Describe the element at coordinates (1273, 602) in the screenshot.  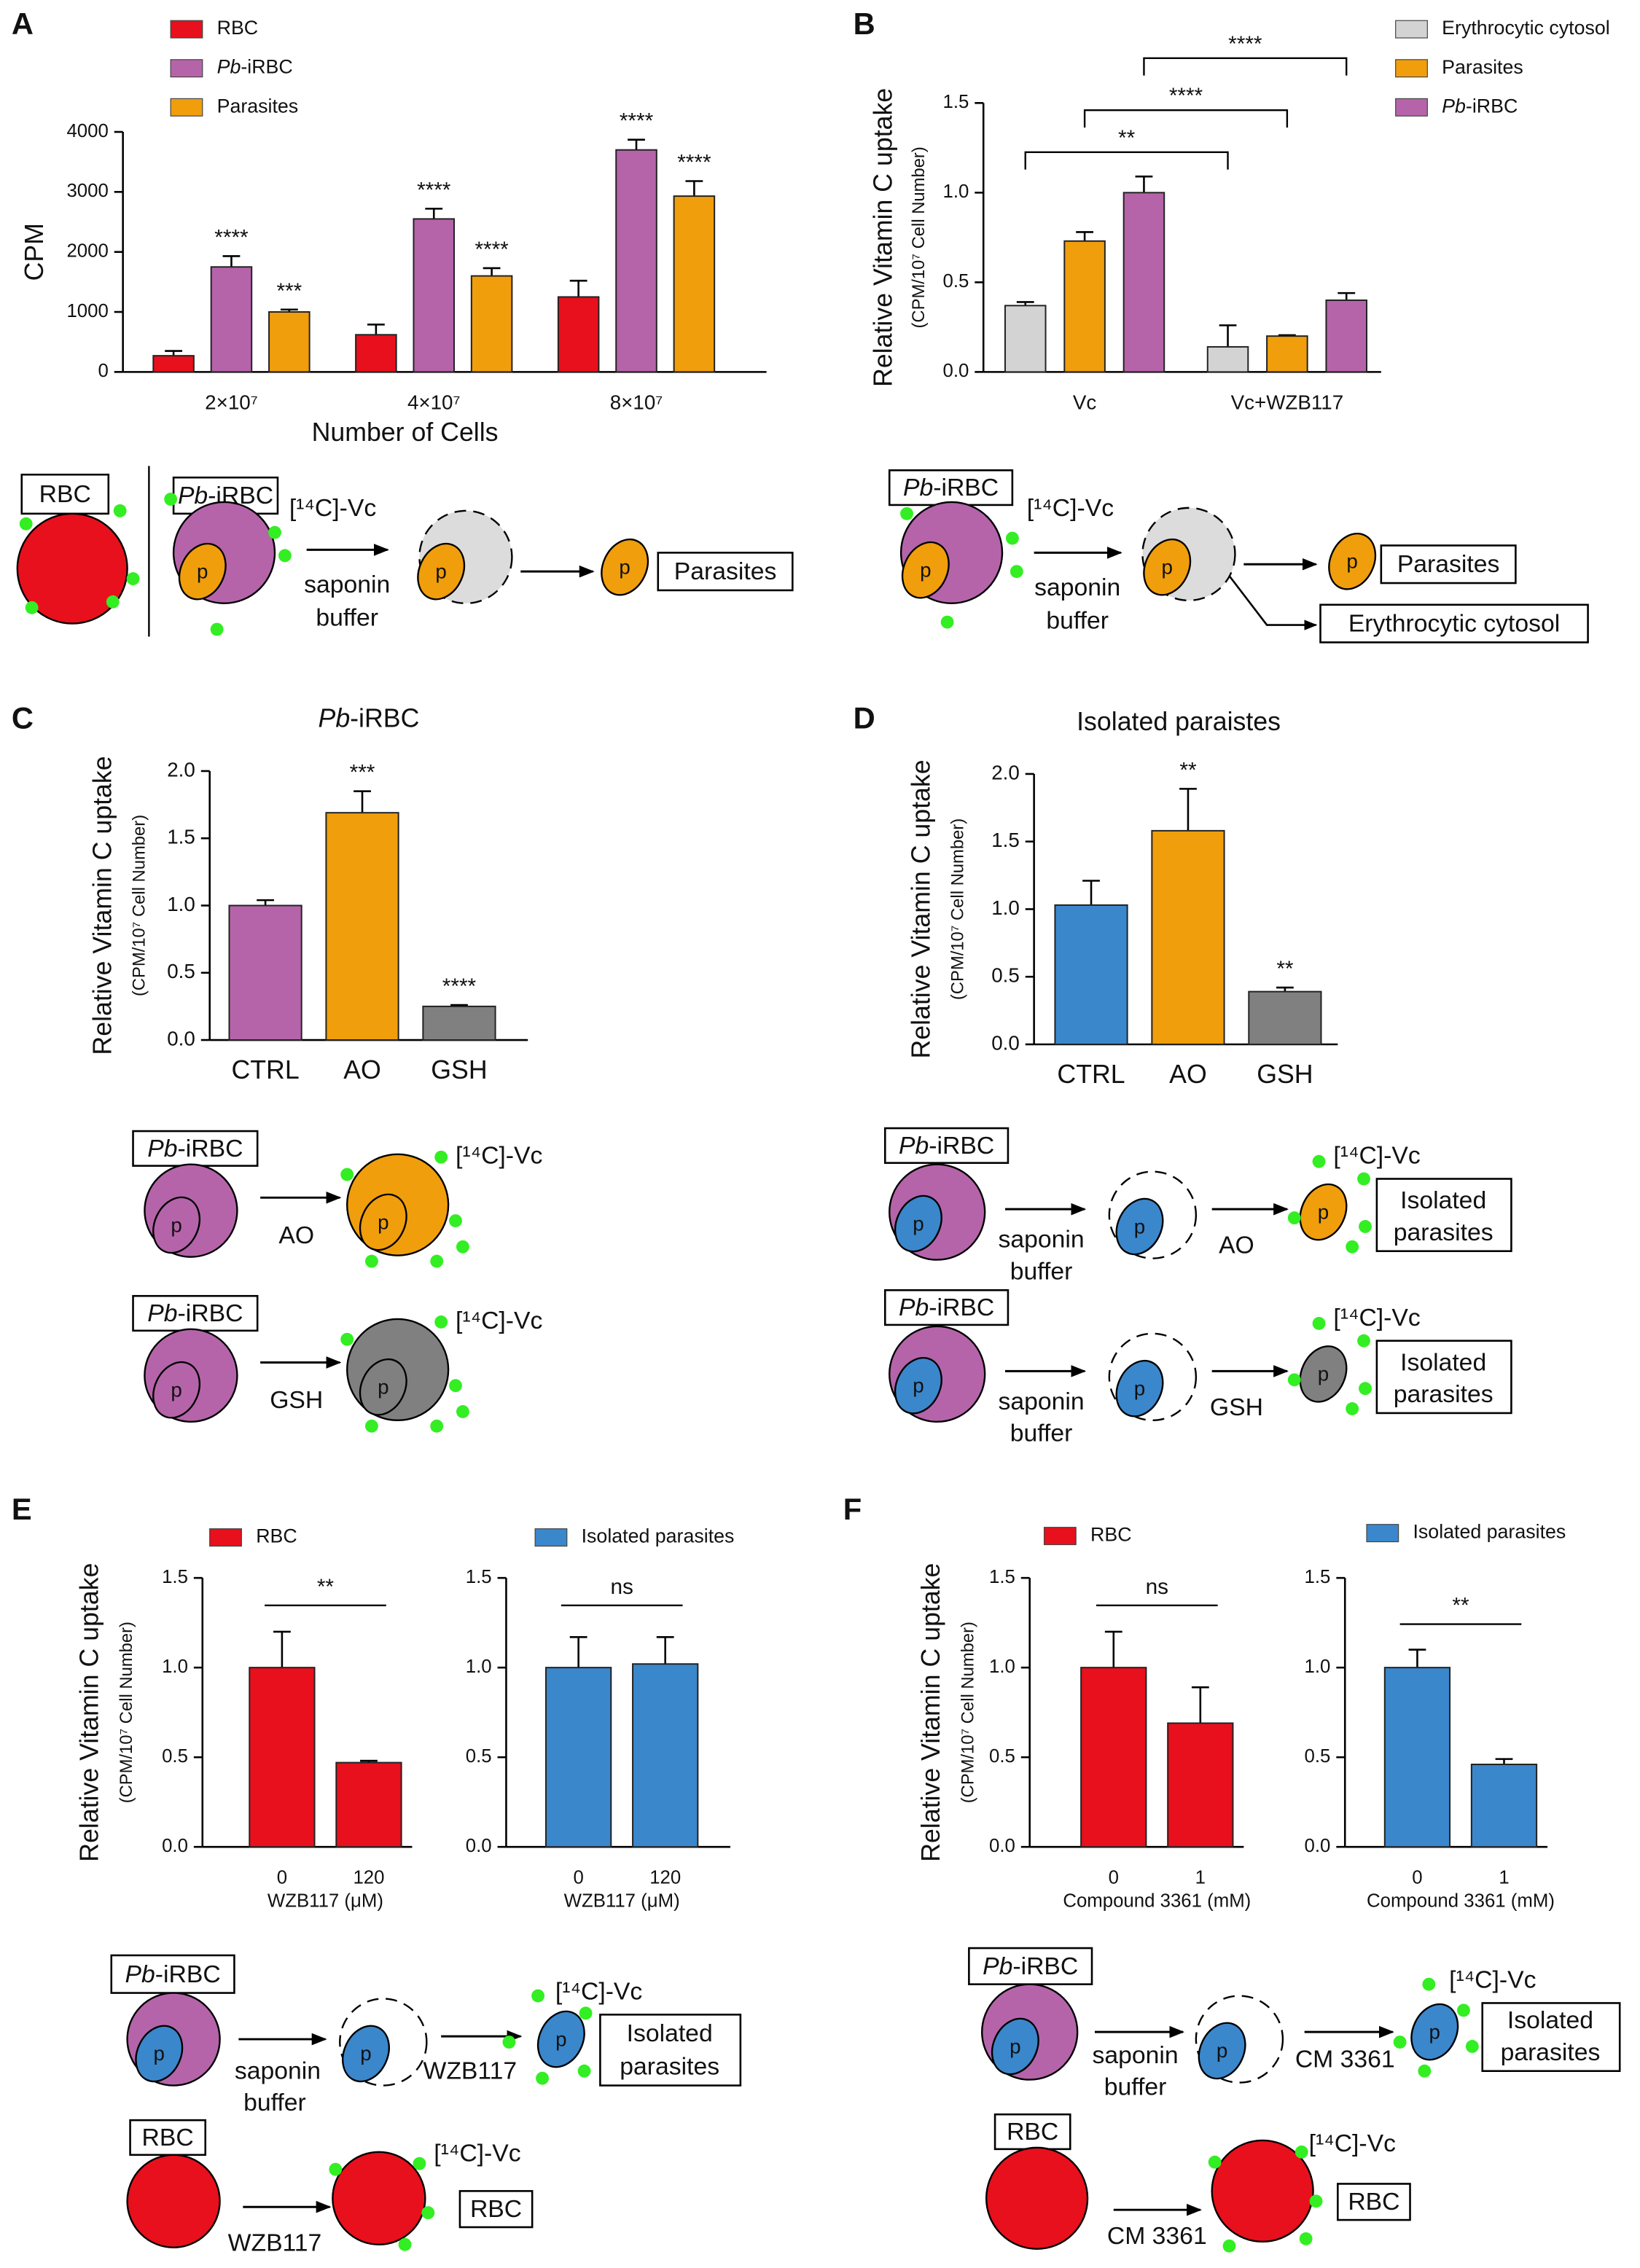
I see `arrow` at that location.